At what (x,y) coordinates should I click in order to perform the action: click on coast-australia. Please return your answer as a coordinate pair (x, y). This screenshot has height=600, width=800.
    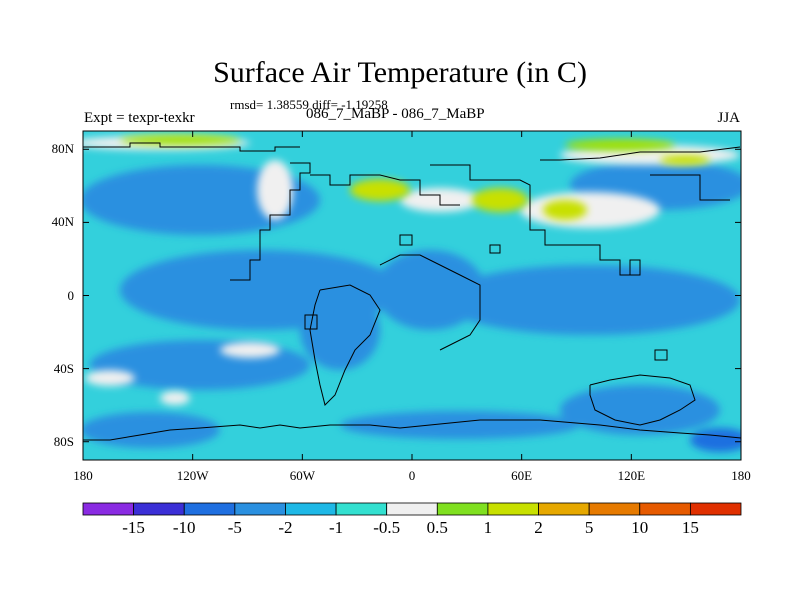
    Looking at the image, I should click on (642, 400).